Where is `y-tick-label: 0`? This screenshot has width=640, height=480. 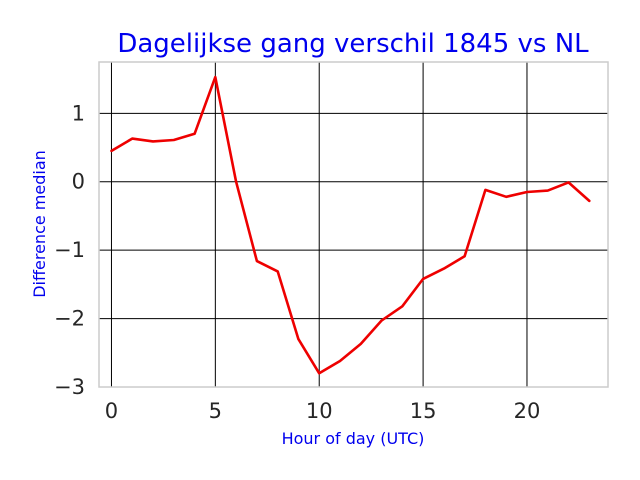
y-tick-label: 0 is located at coordinates (78, 182).